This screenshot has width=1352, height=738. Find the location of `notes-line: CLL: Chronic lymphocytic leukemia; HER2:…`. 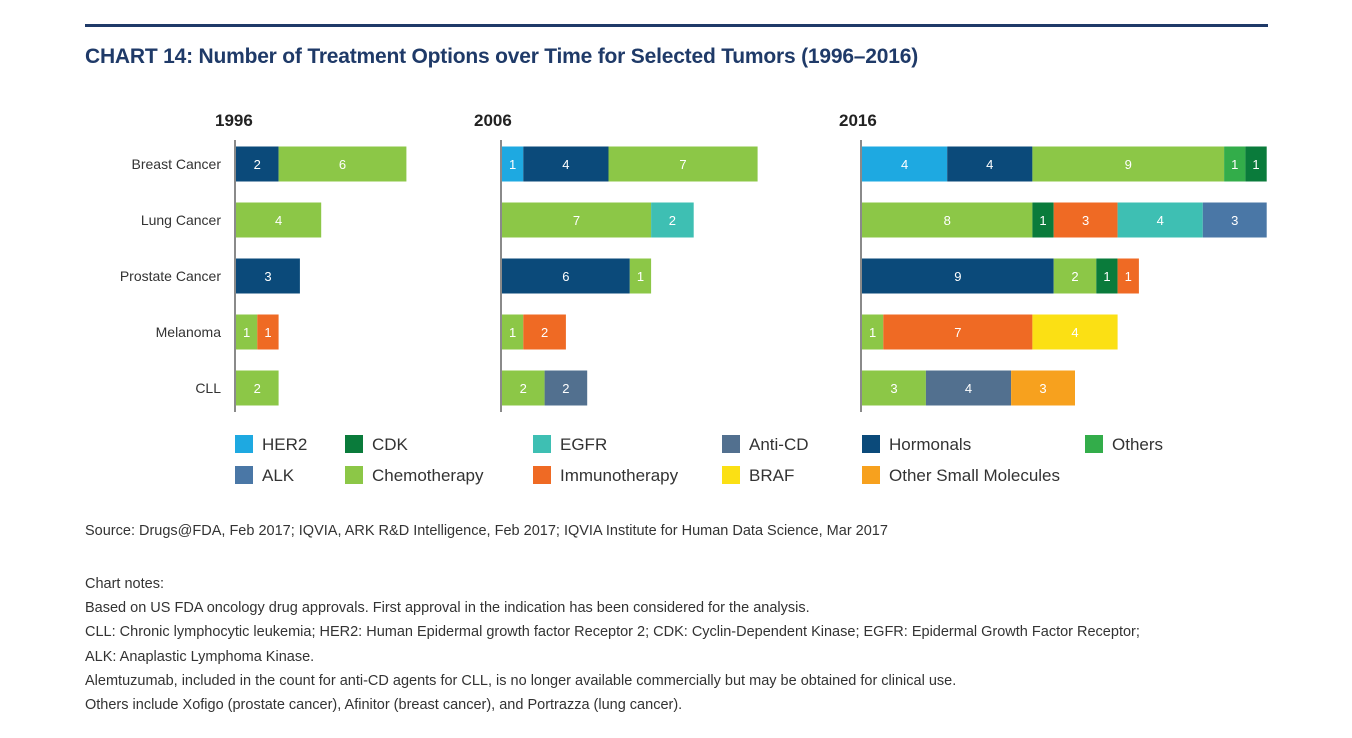

notes-line: CLL: Chronic lymphocytic leukemia; HER2:… is located at coordinates (612, 632).